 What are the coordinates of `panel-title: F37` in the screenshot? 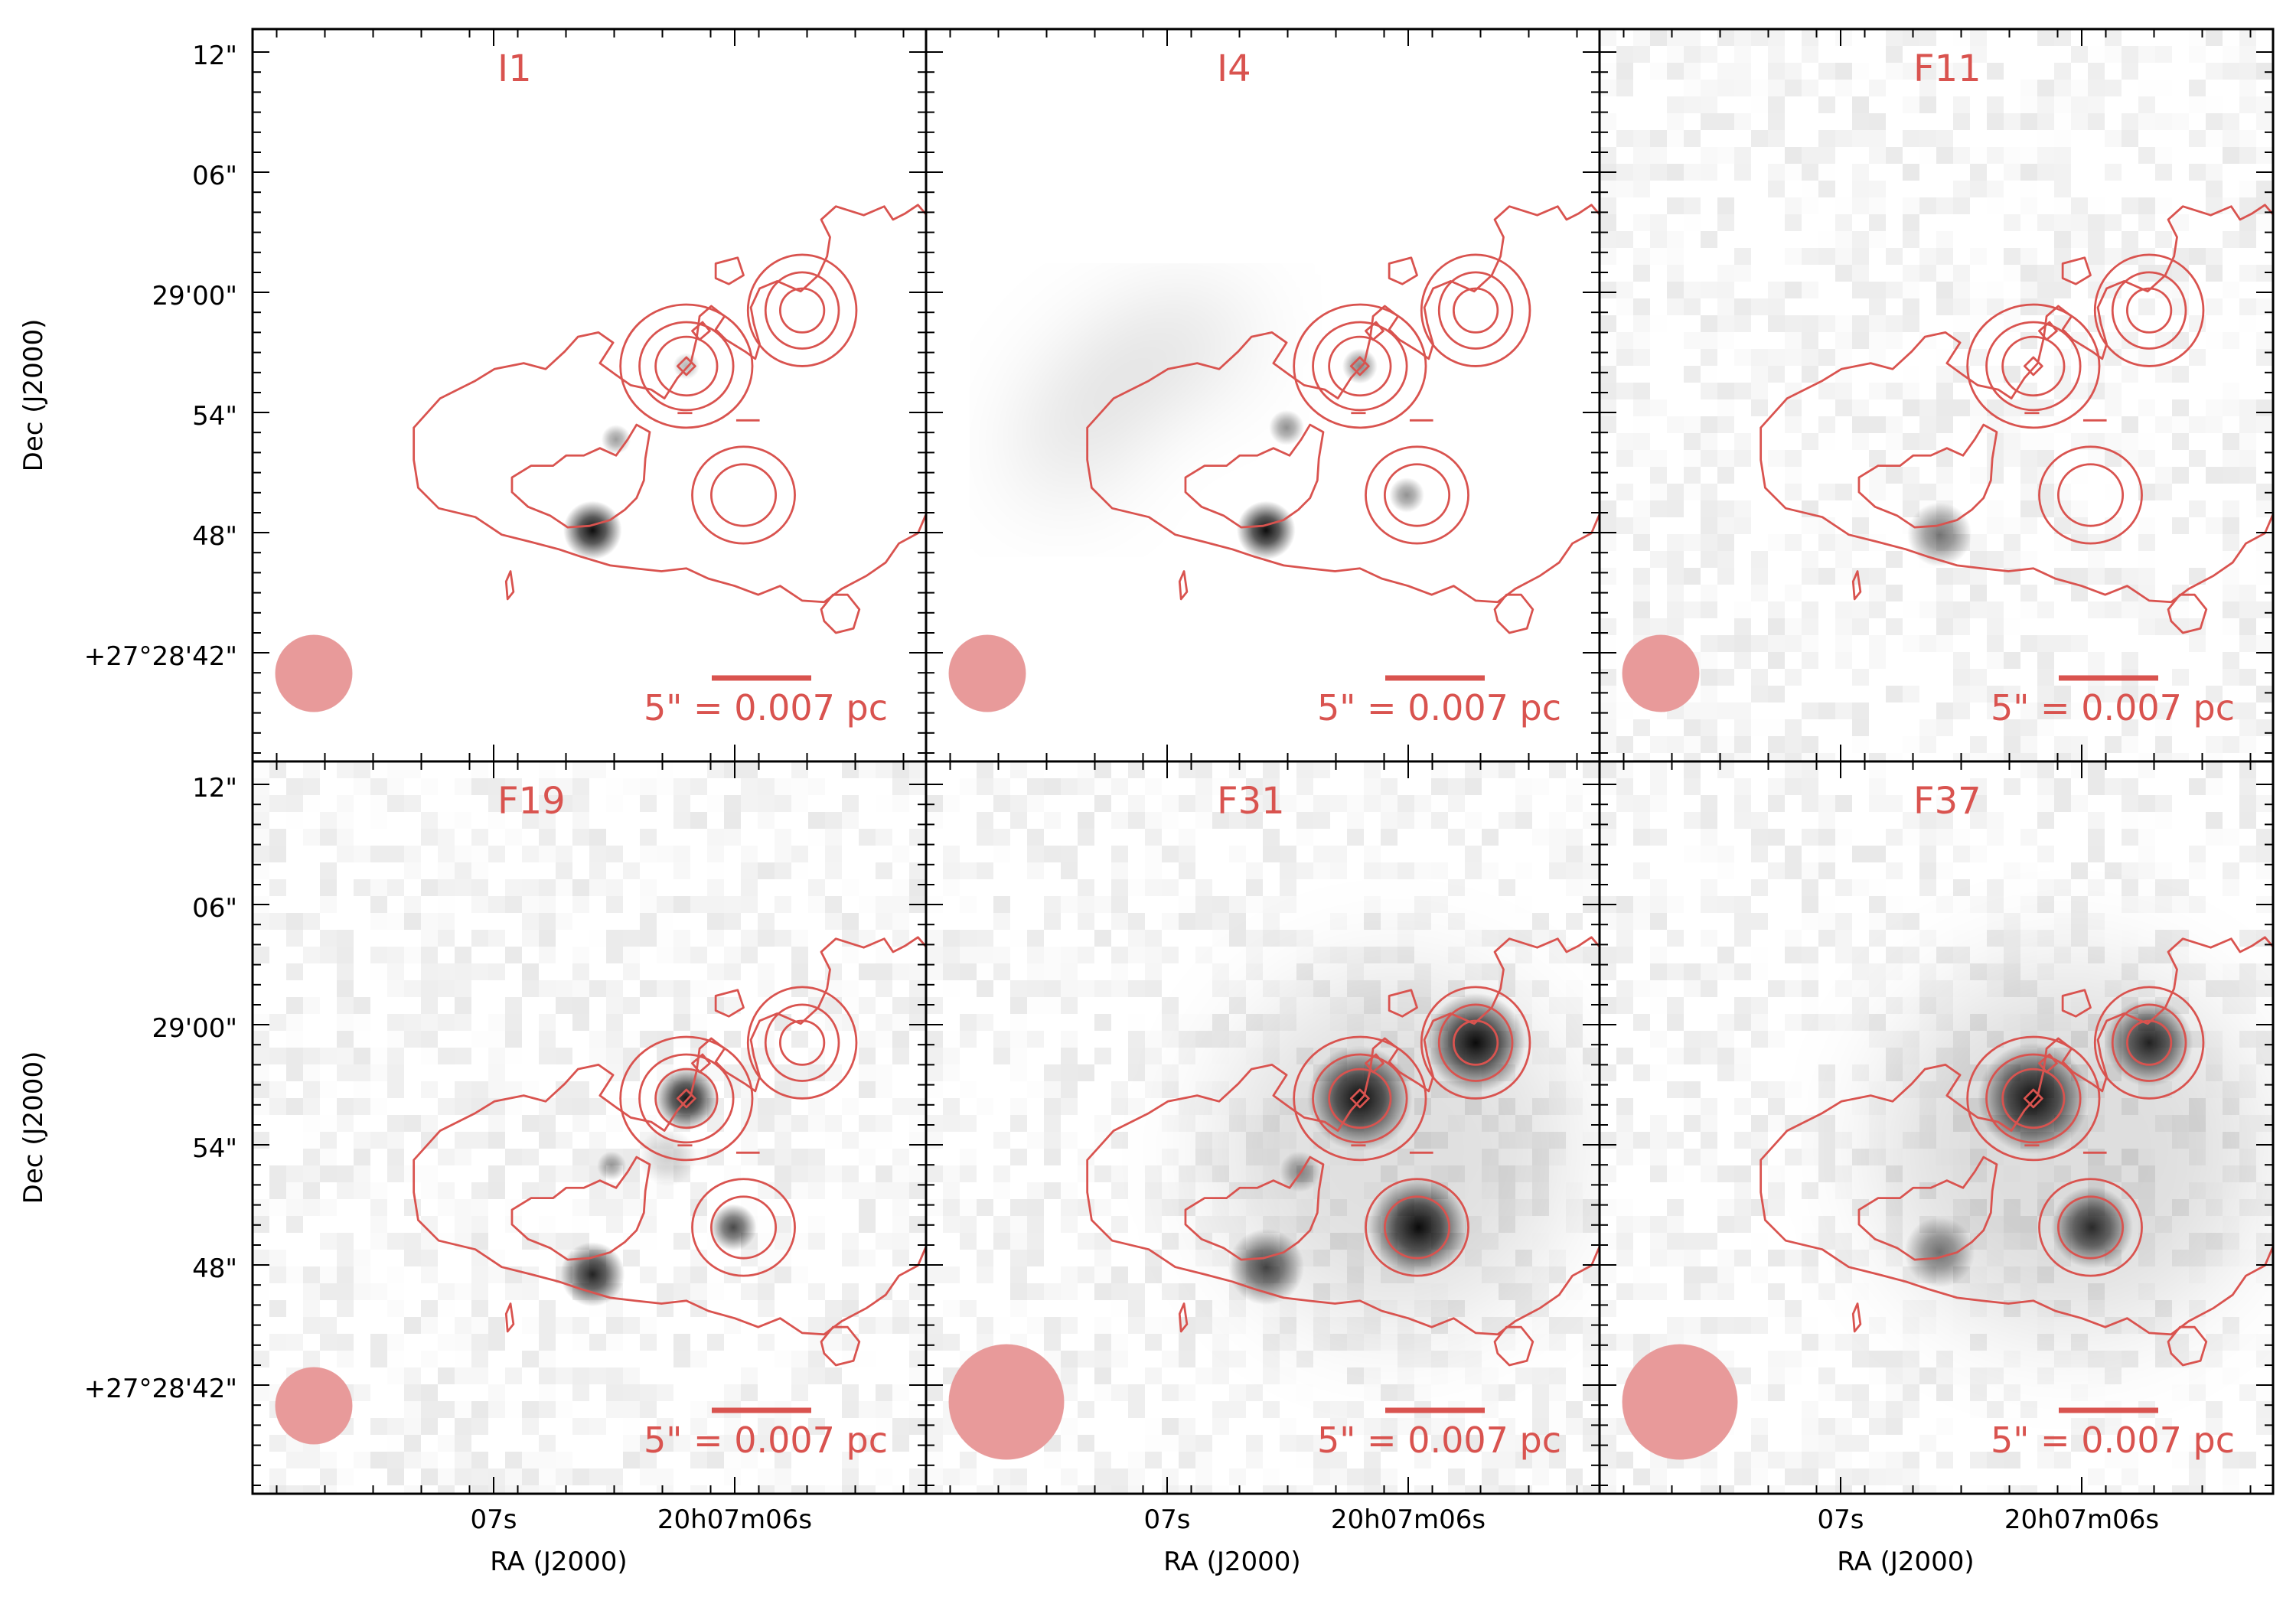 It's located at (1947, 802).